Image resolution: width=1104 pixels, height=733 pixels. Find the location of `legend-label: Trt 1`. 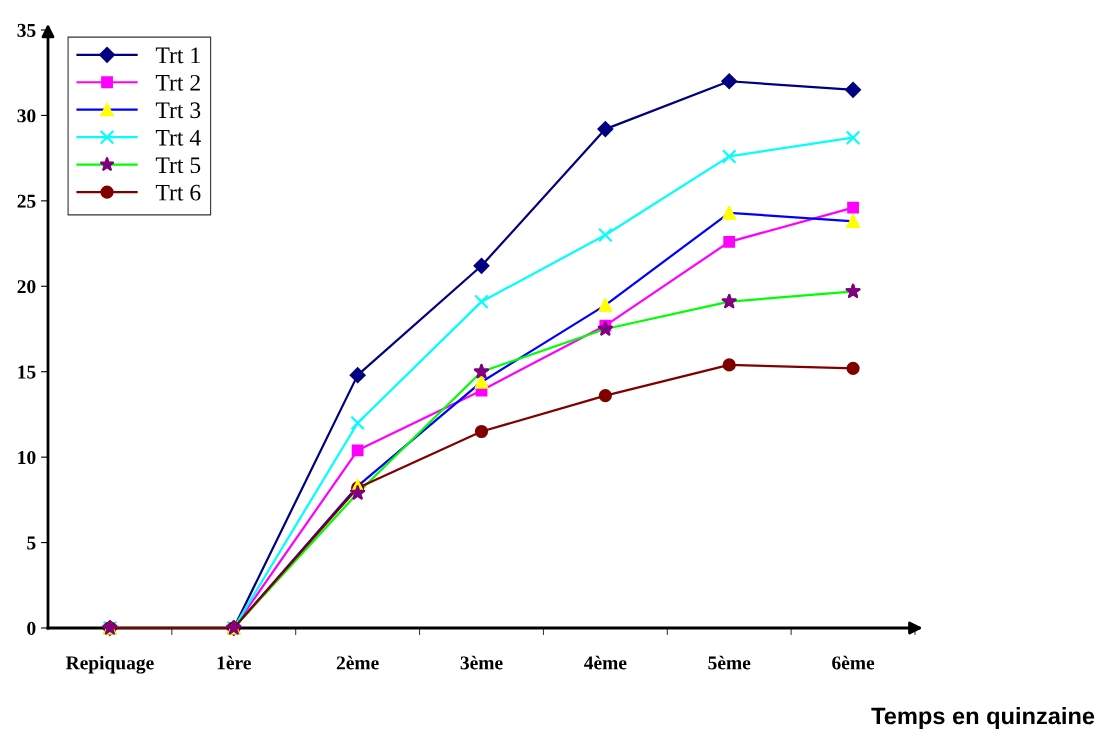

legend-label: Trt 1 is located at coordinates (177, 55).